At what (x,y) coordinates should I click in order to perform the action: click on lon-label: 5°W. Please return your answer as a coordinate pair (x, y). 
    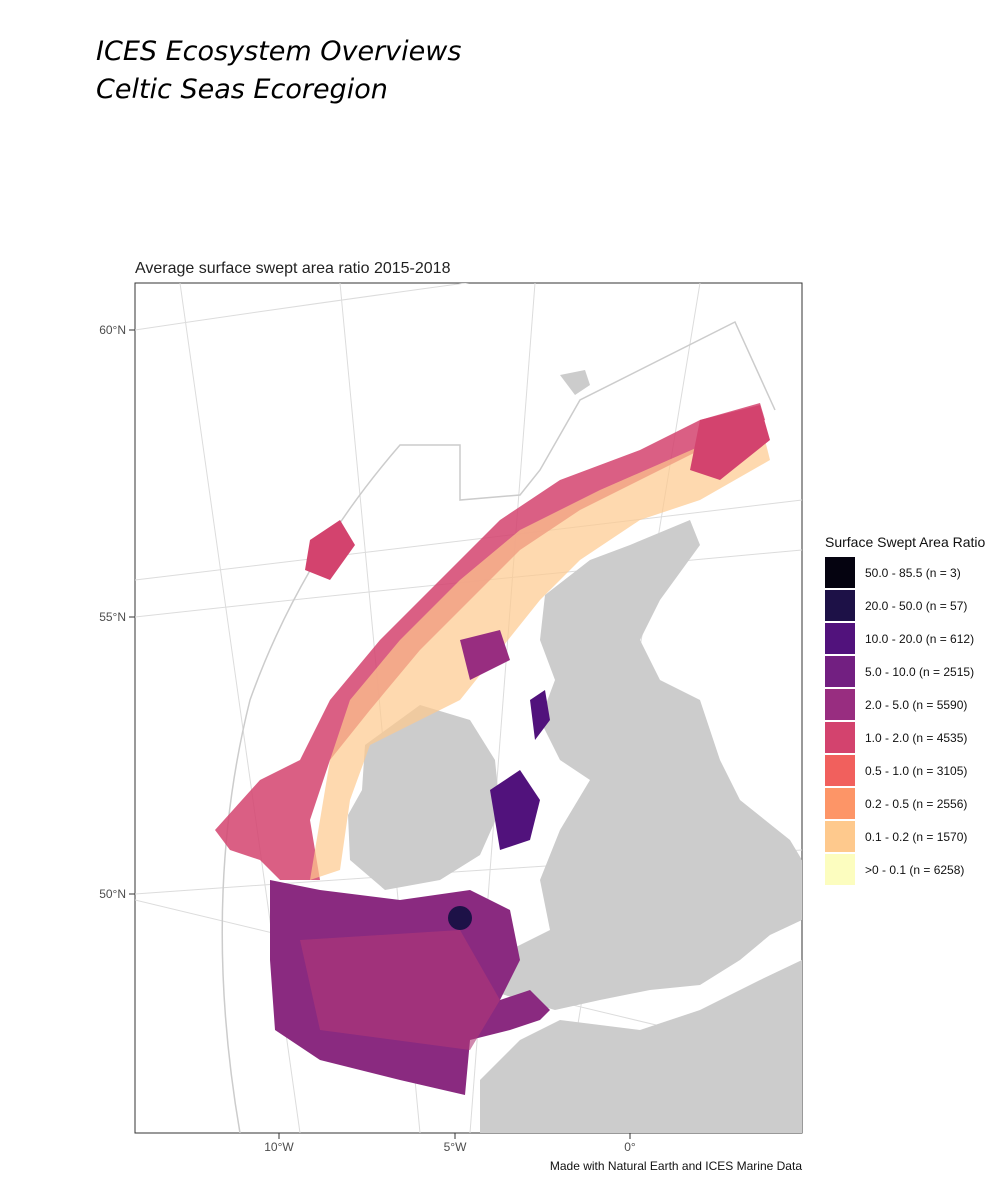
    Looking at the image, I should click on (455, 1147).